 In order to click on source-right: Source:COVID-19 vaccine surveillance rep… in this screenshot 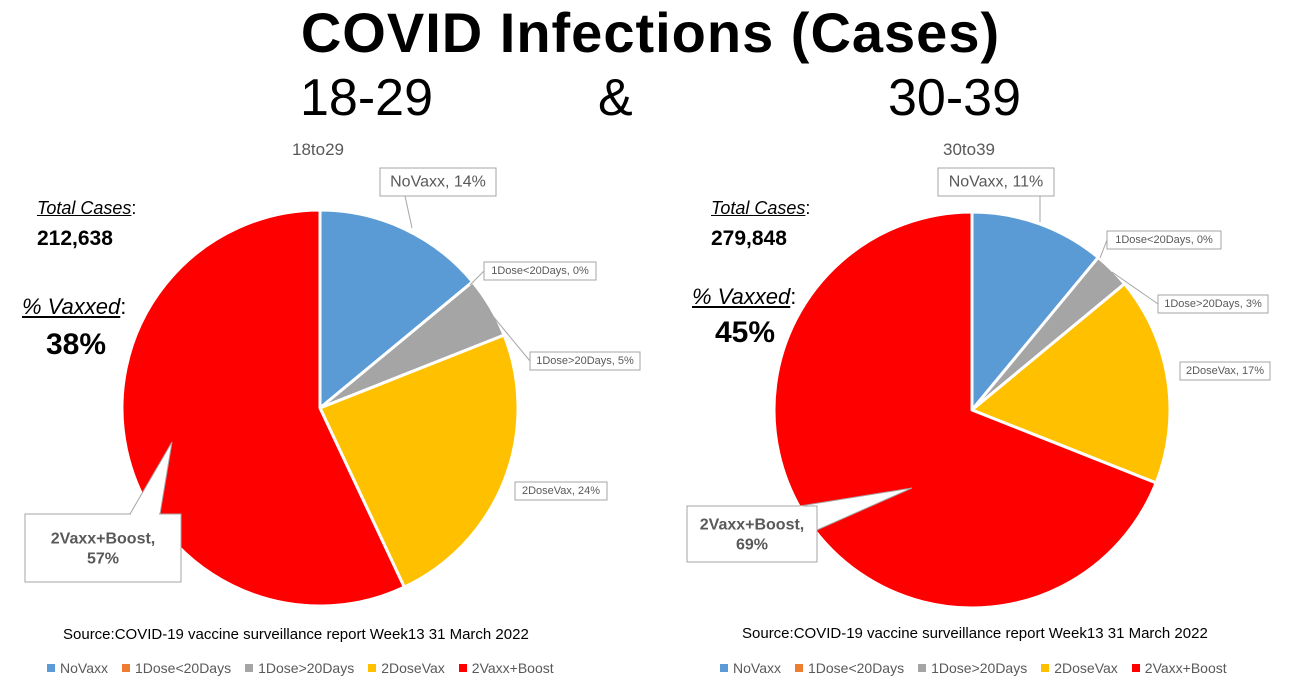, I will do `click(975, 633)`.